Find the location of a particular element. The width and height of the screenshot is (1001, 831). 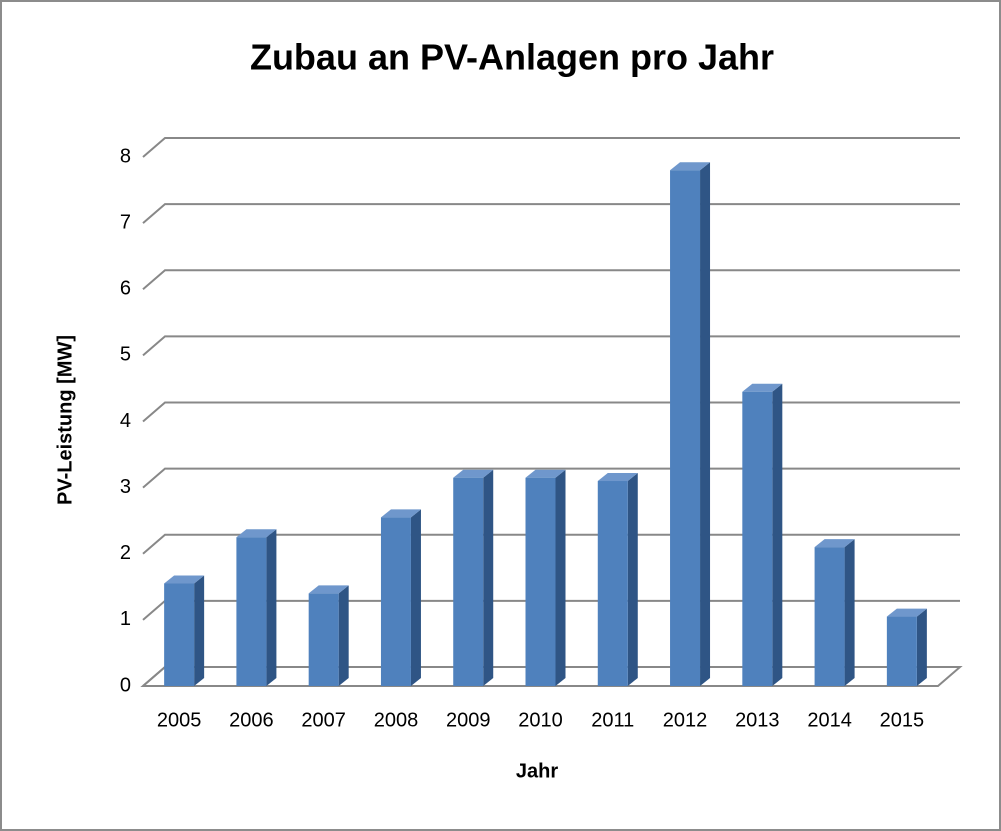

y-axis-label: PV-Leistung [MW] is located at coordinates (65, 420).